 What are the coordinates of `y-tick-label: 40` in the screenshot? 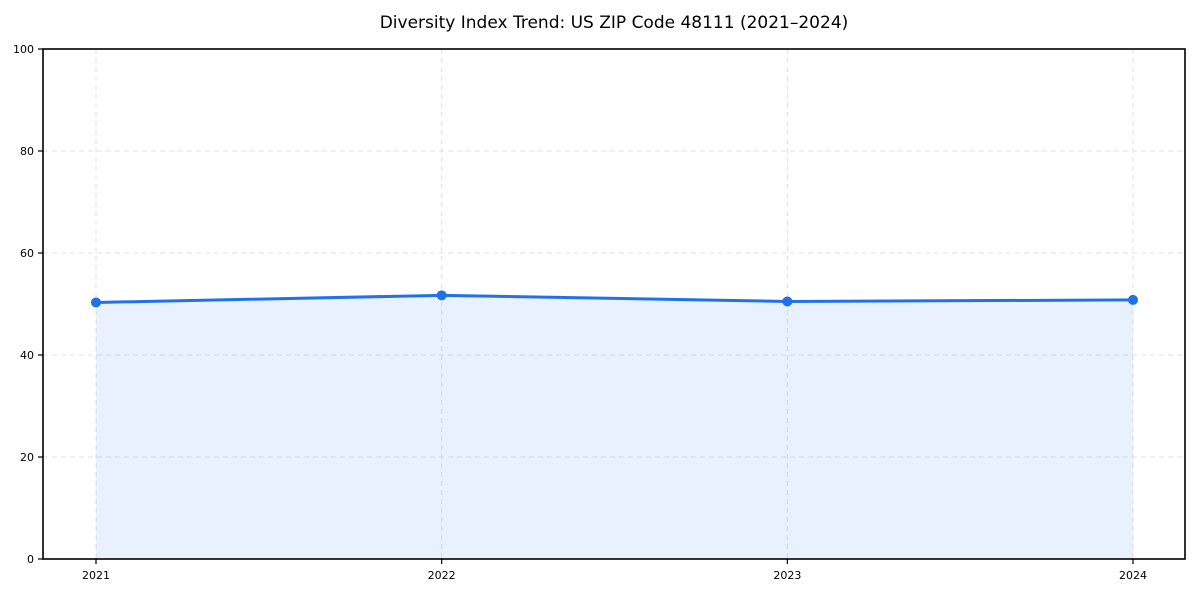 It's located at (27, 355).